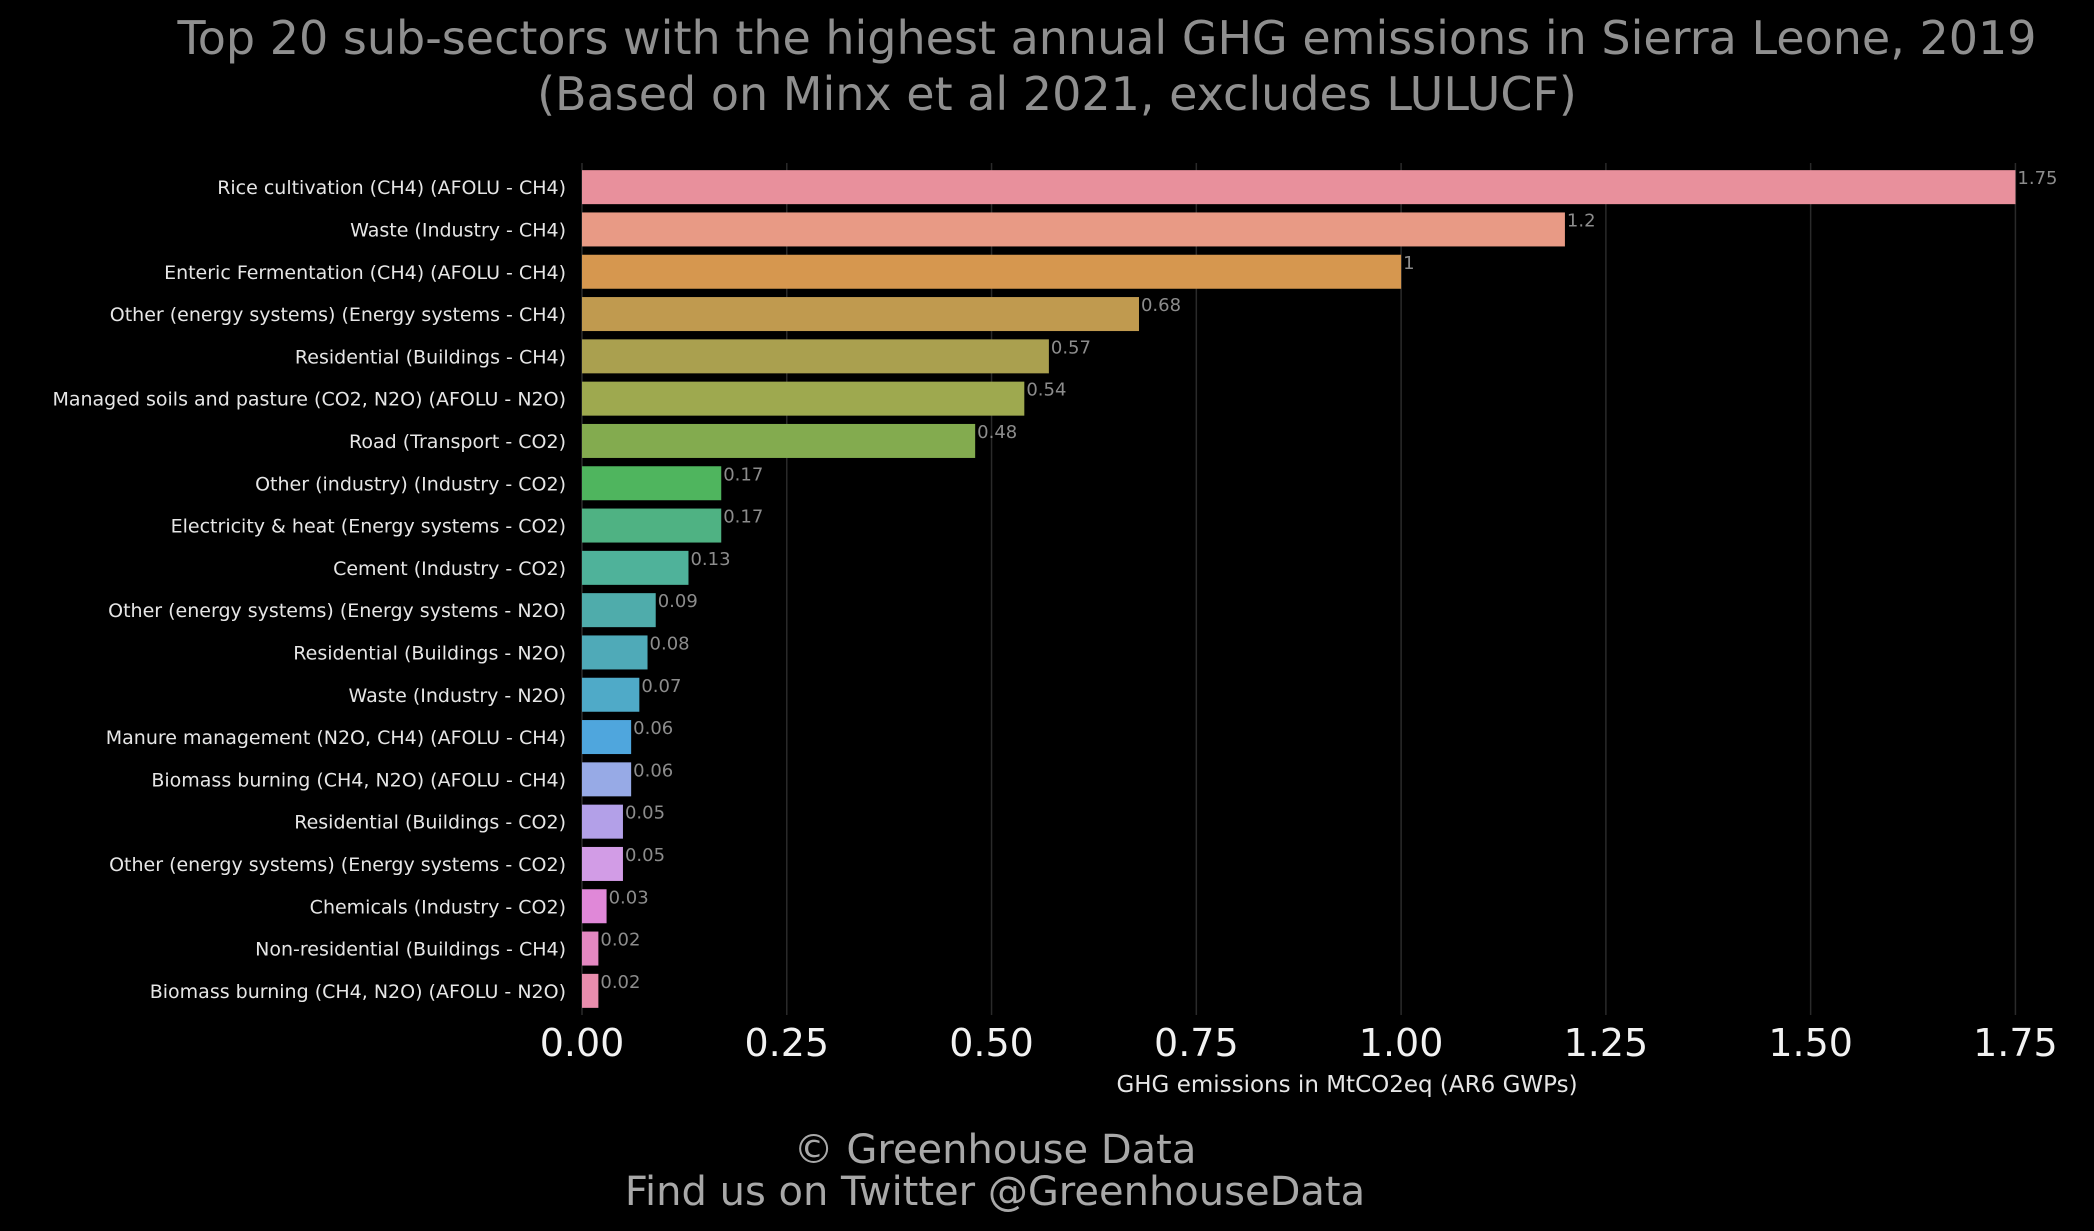 Image resolution: width=2094 pixels, height=1231 pixels. What do you see at coordinates (1299, 1043) in the screenshot?
I see `x-axis-ticks: 0.00 0.25 0.50 0.75 1.00 1.25 1.50 1.75` at bounding box center [1299, 1043].